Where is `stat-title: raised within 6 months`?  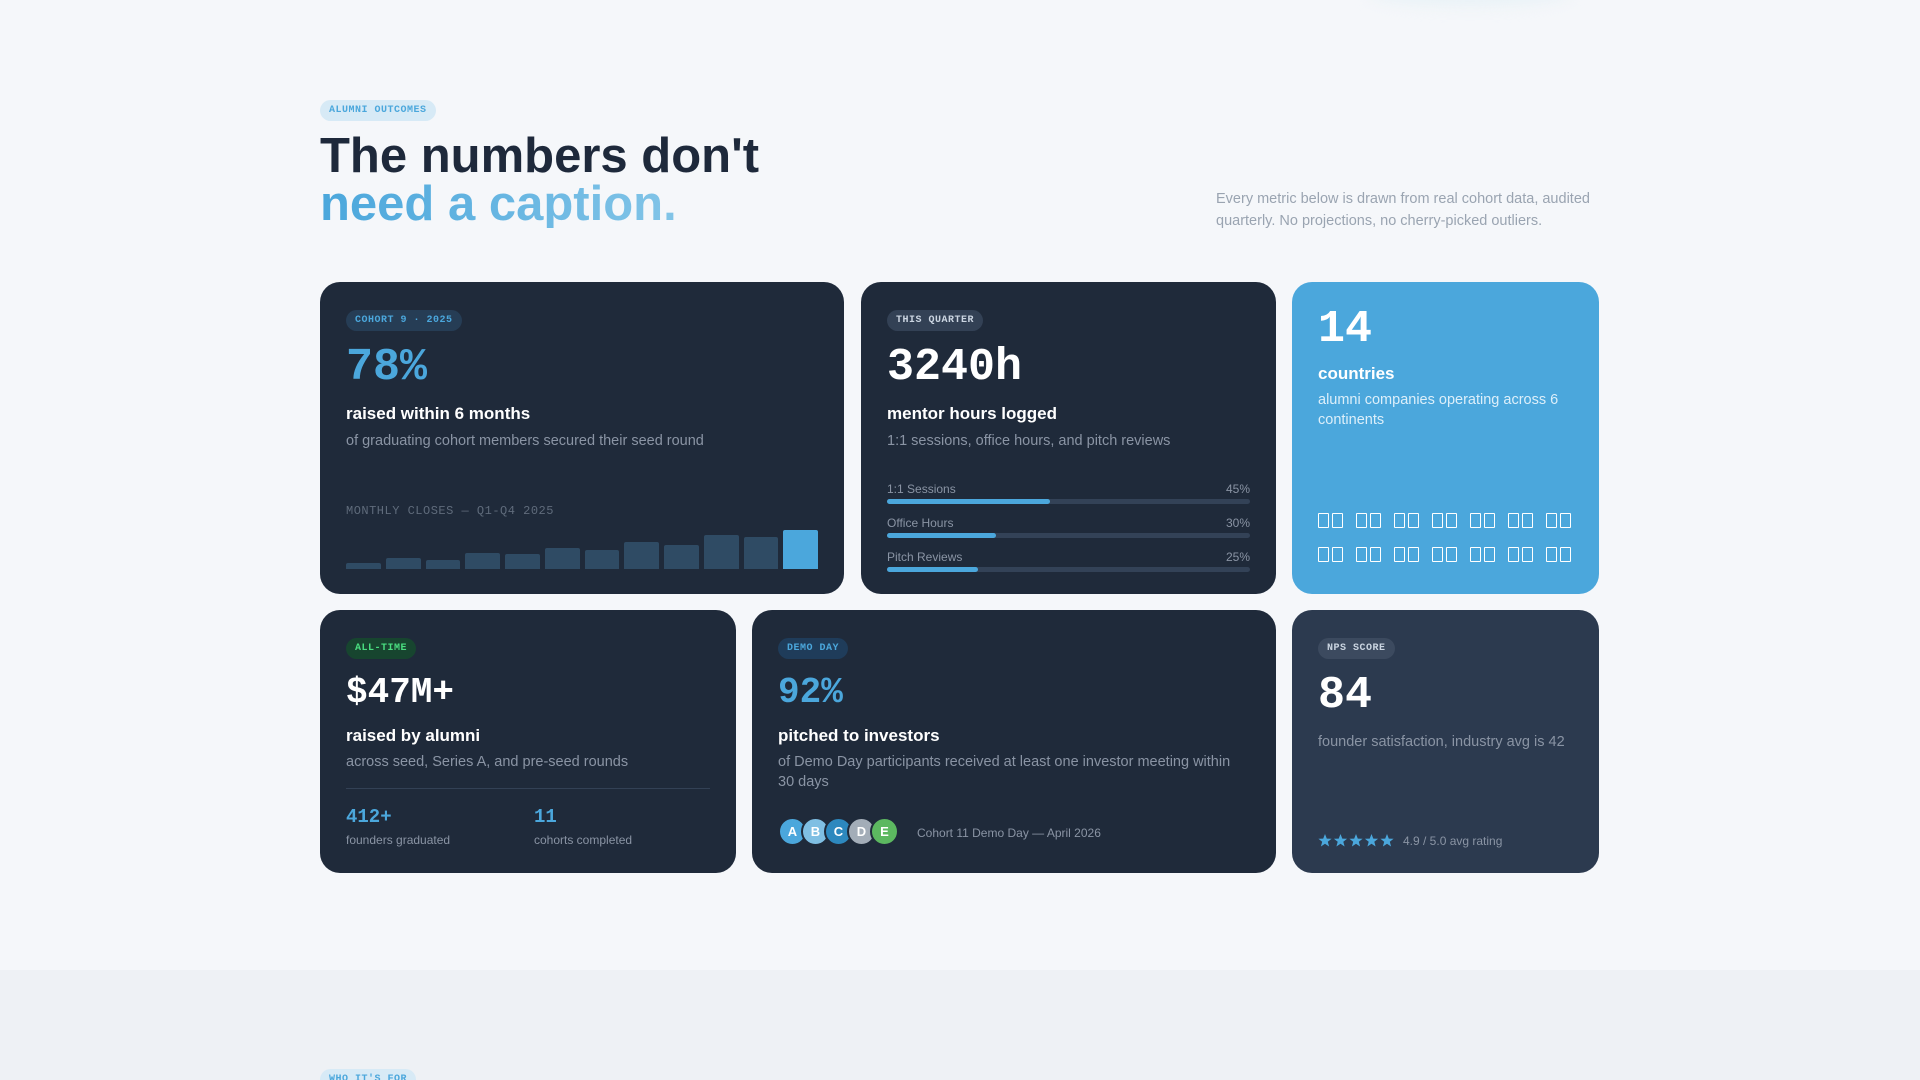 stat-title: raised within 6 months is located at coordinates (438, 413).